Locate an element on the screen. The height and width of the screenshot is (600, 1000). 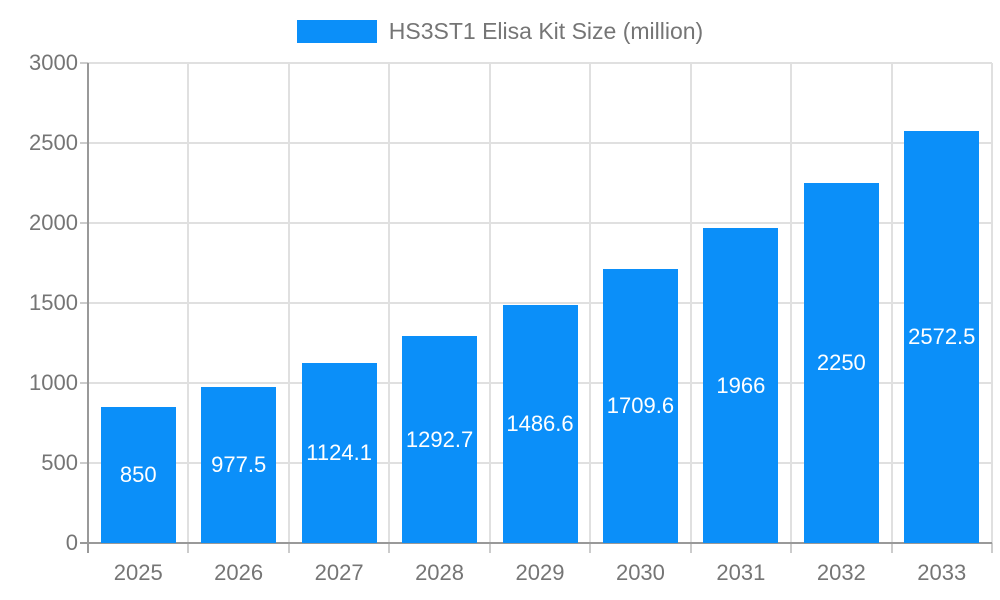
y-axis-line is located at coordinates (88, 308).